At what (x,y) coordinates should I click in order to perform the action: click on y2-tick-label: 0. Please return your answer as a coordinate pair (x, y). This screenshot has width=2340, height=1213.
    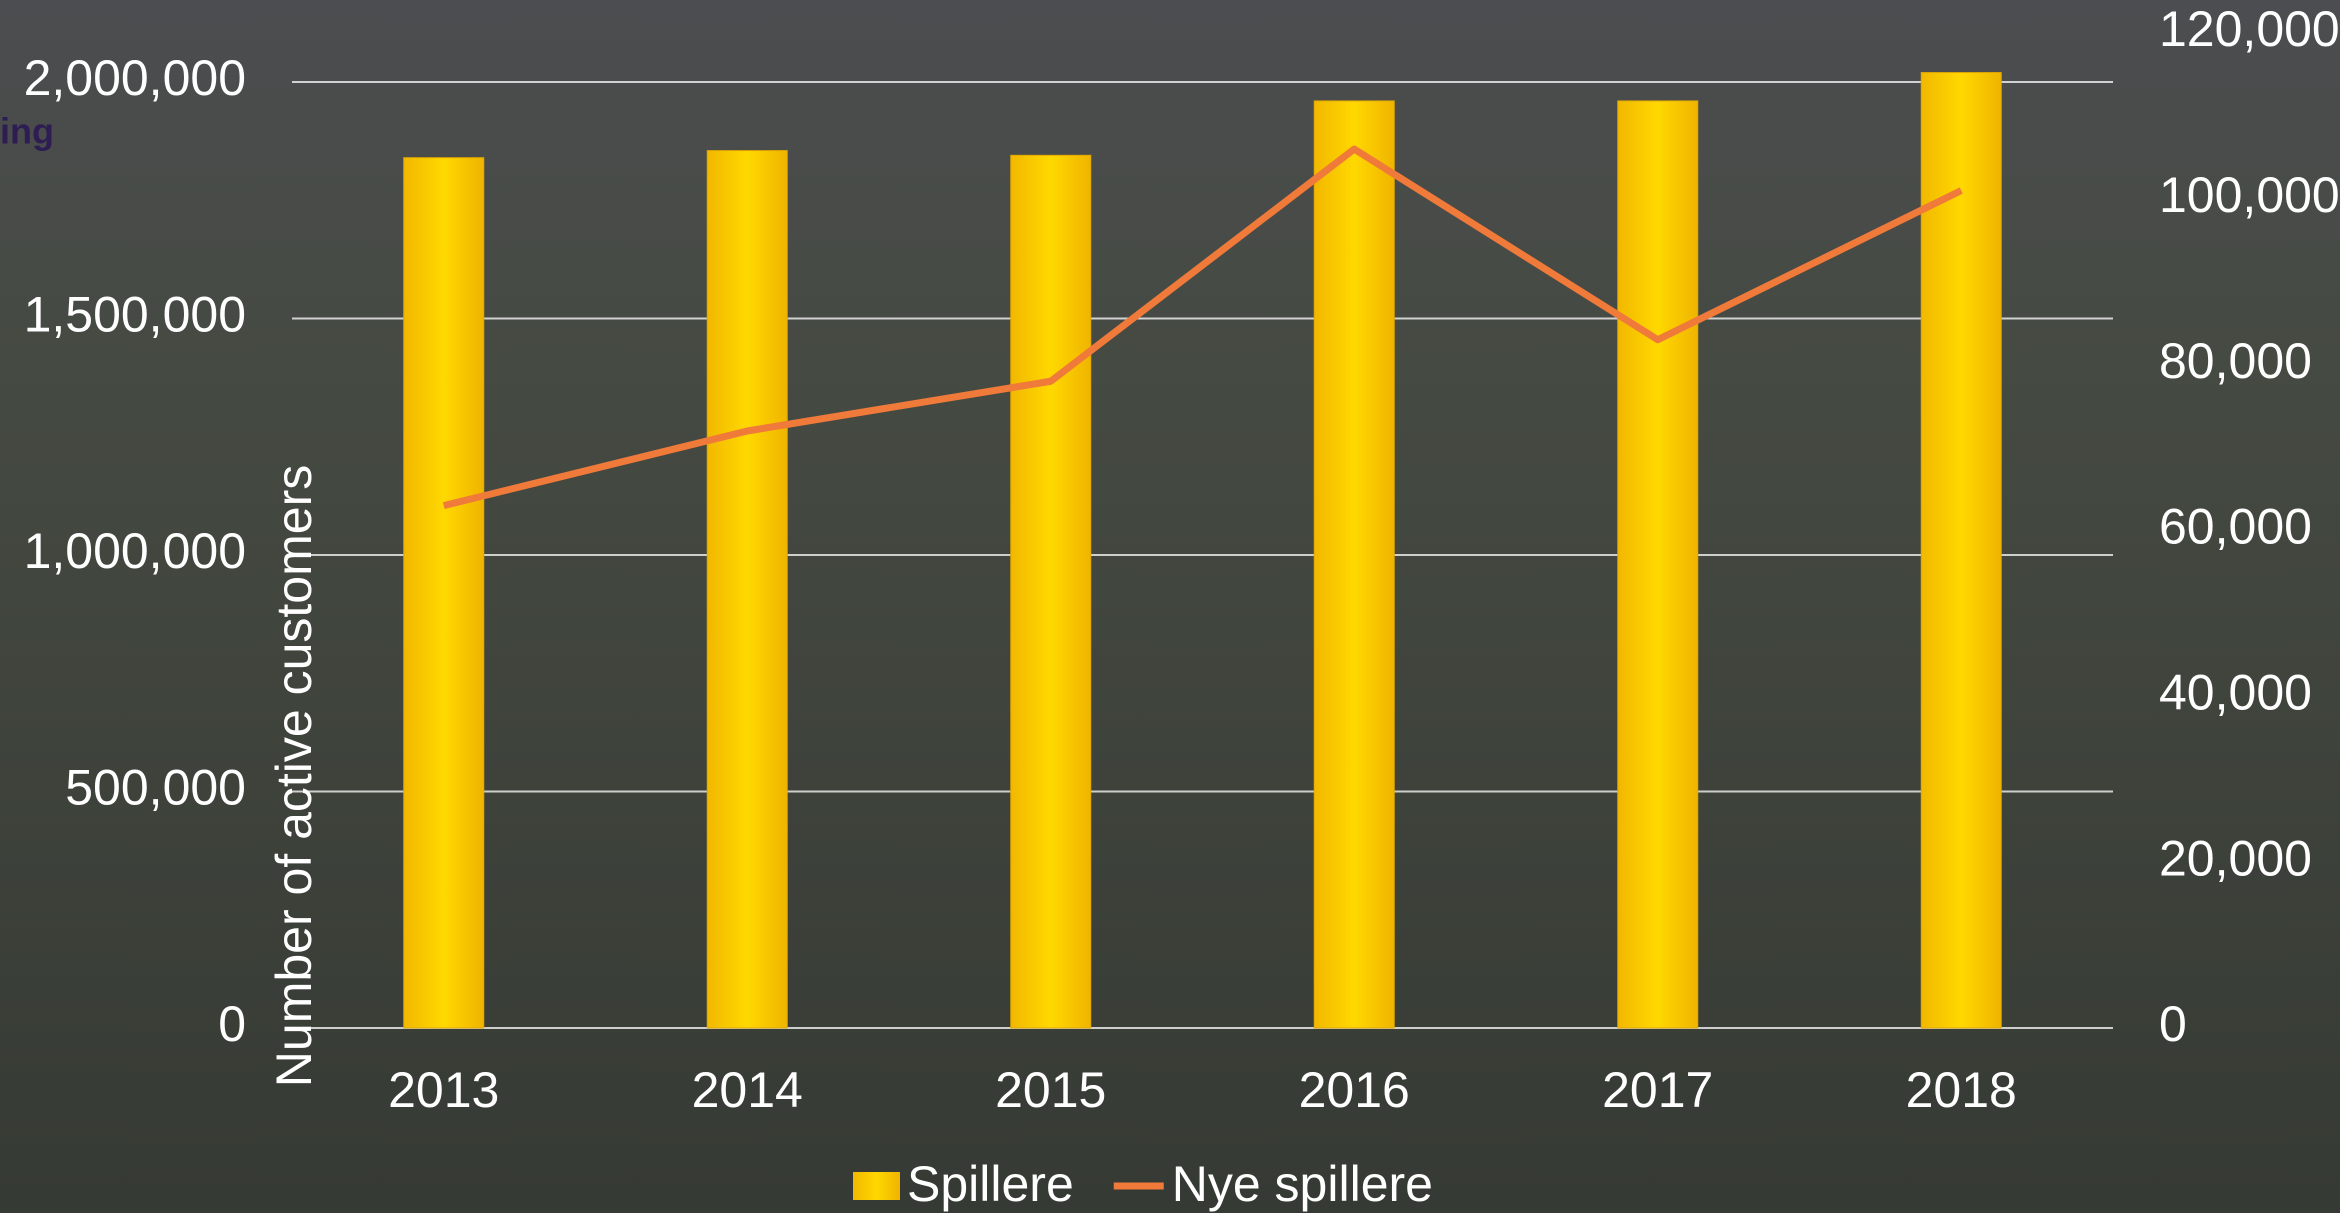
    Looking at the image, I should click on (2173, 1024).